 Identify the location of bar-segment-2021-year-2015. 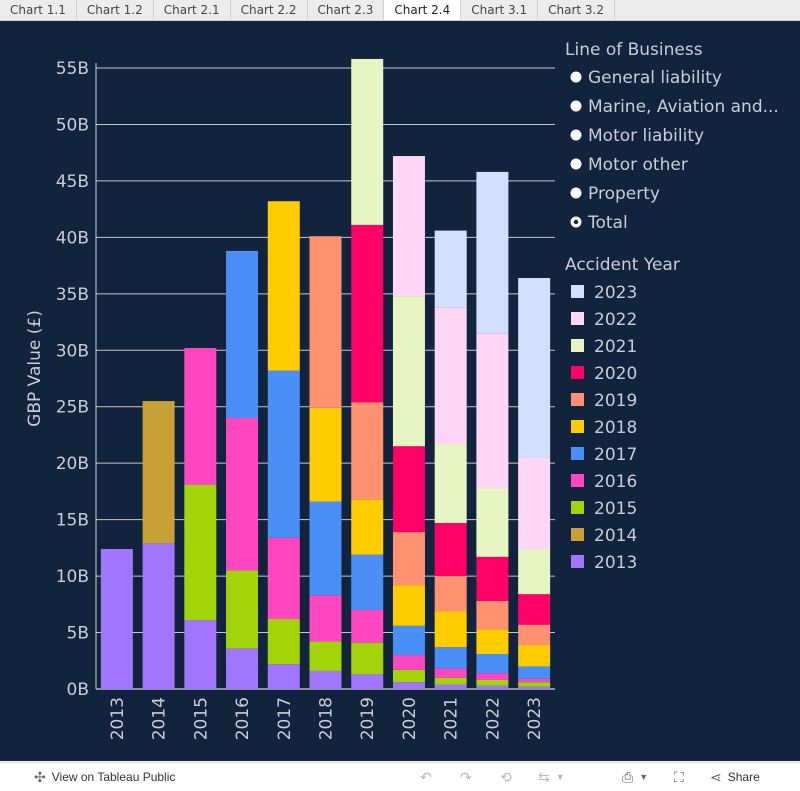
(450, 681).